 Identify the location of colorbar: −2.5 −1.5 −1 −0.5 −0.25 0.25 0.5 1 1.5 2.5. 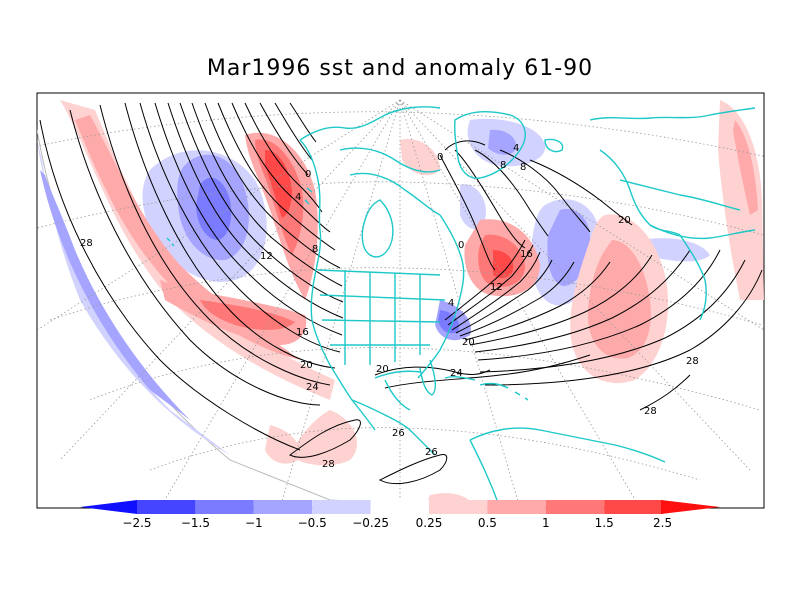
(400, 515).